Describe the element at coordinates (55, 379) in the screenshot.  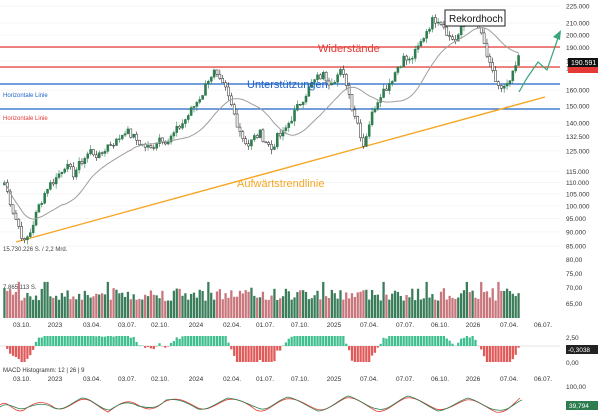
I see `x-tick-label: 2023` at that location.